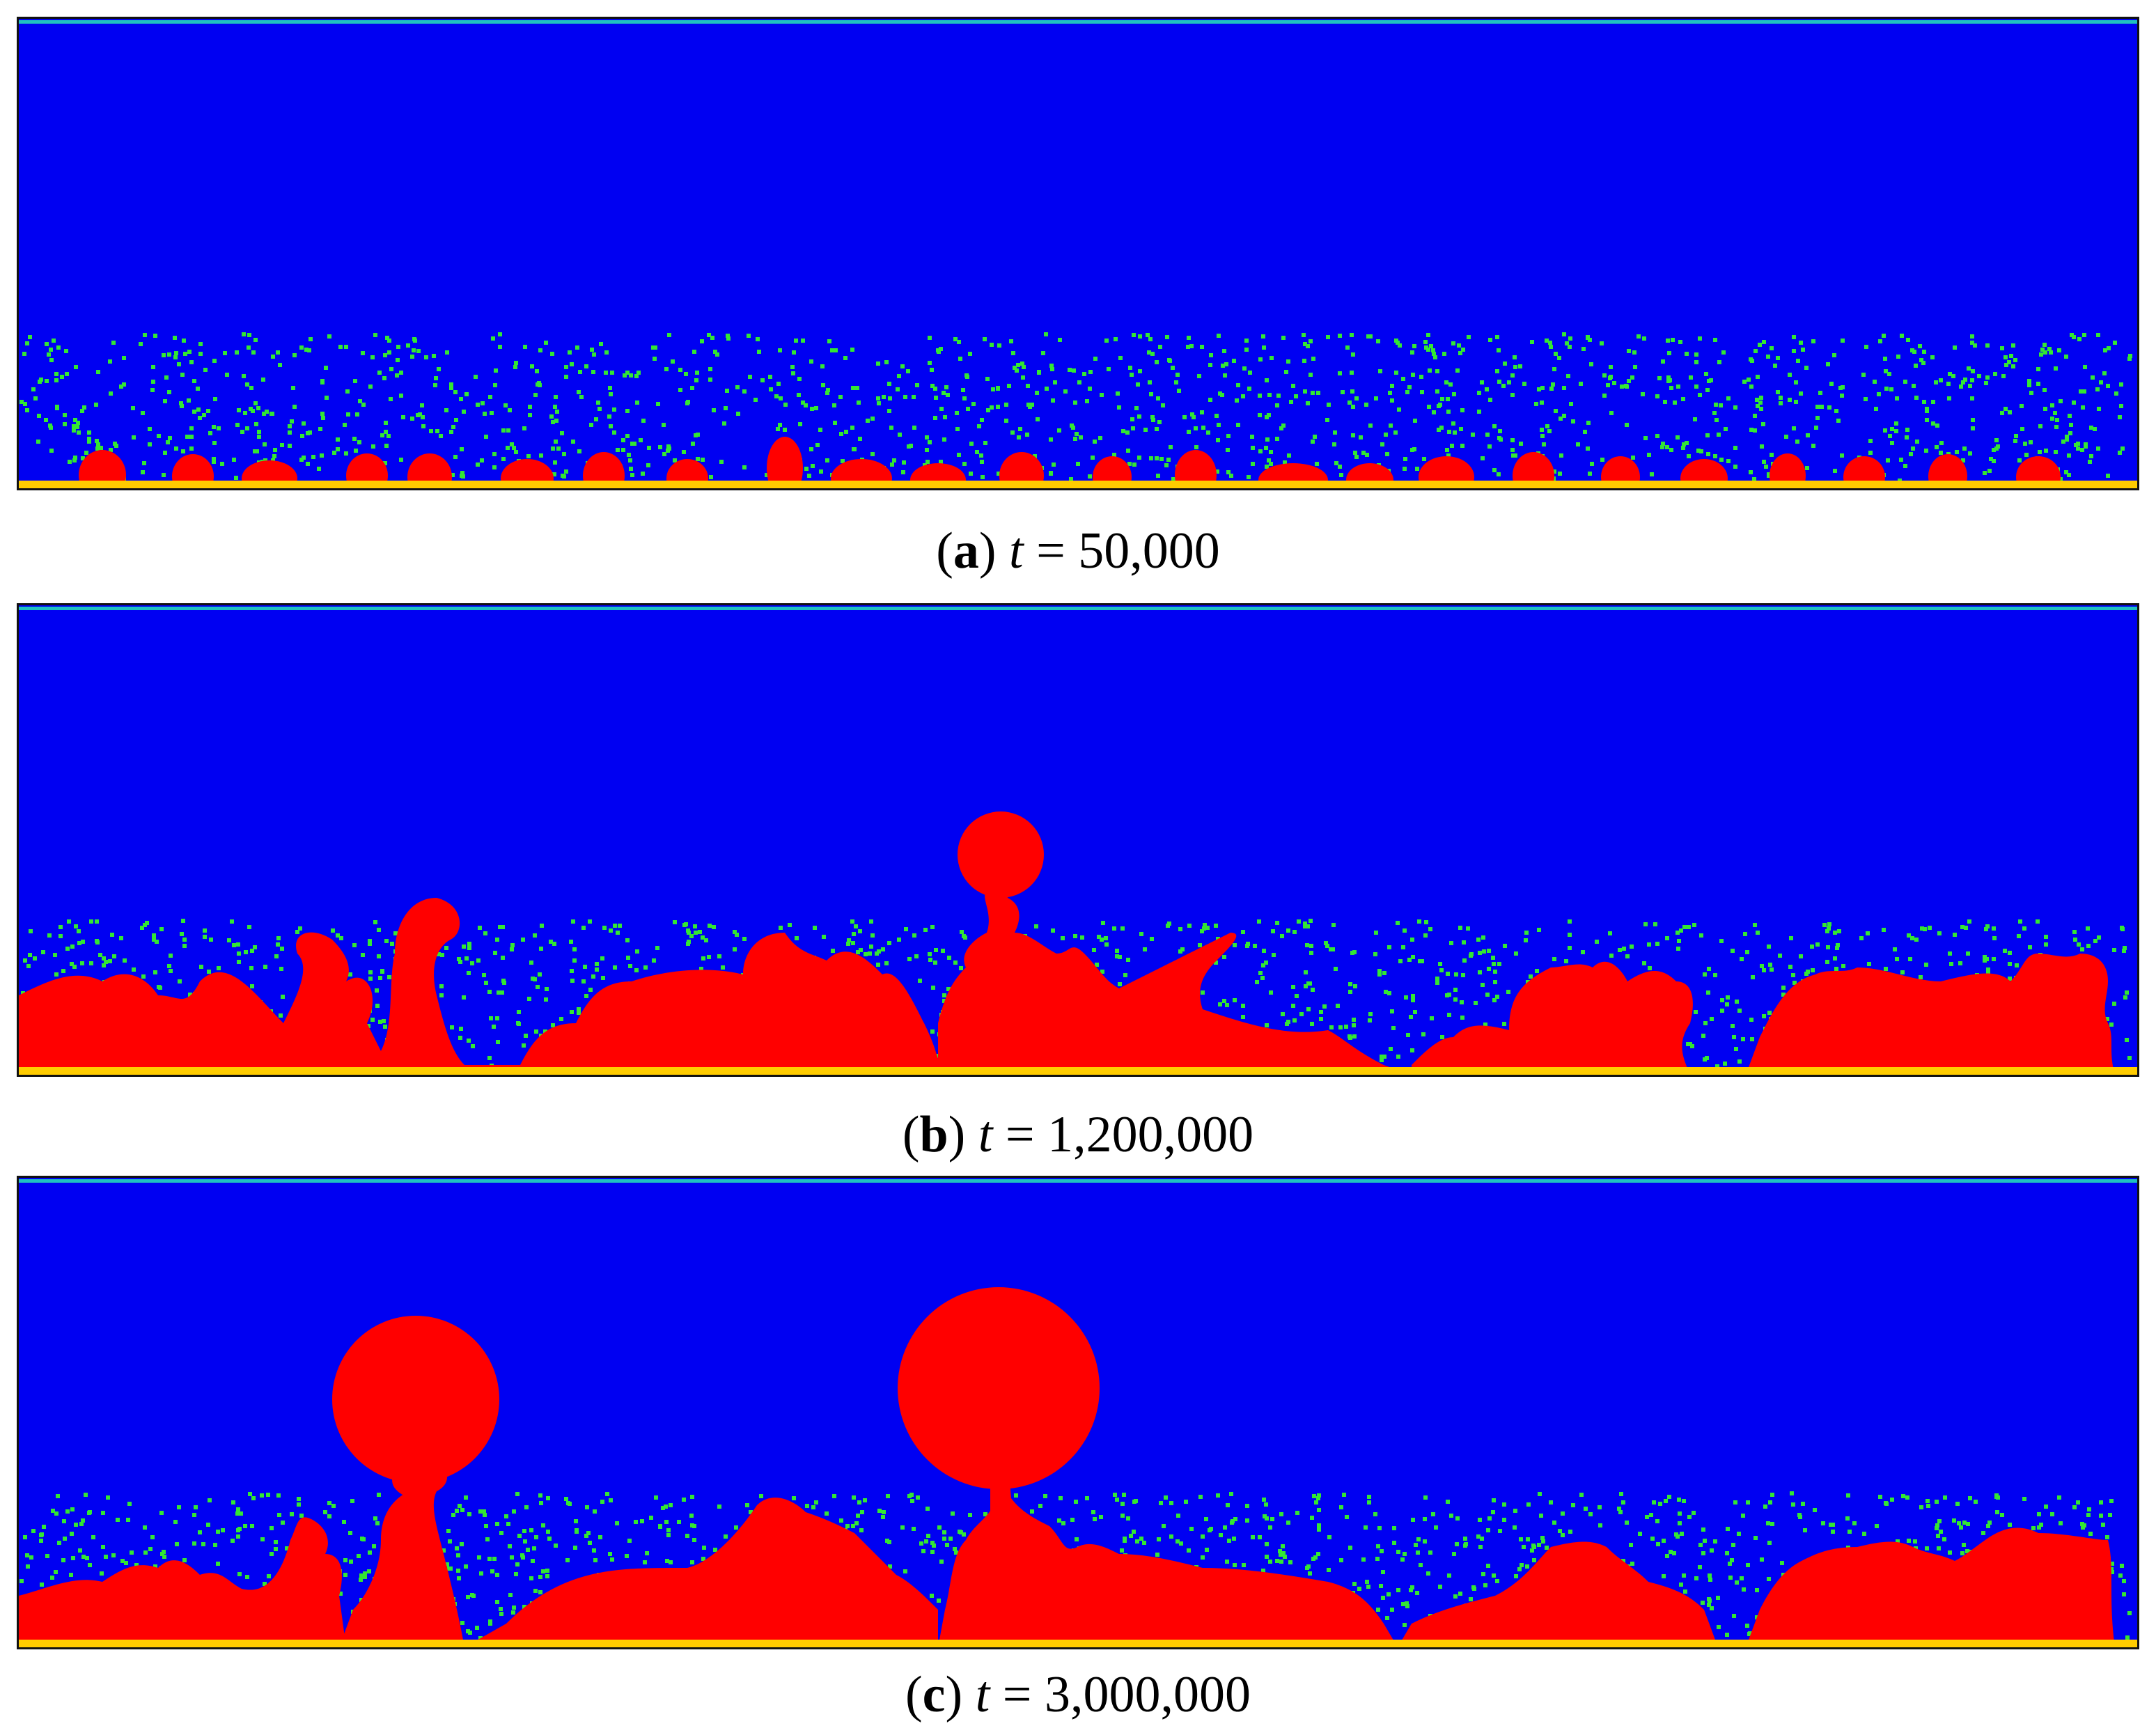 The image size is (2156, 1726). I want to click on caption-c: (c) t = 3,000,000, so click(1078, 1694).